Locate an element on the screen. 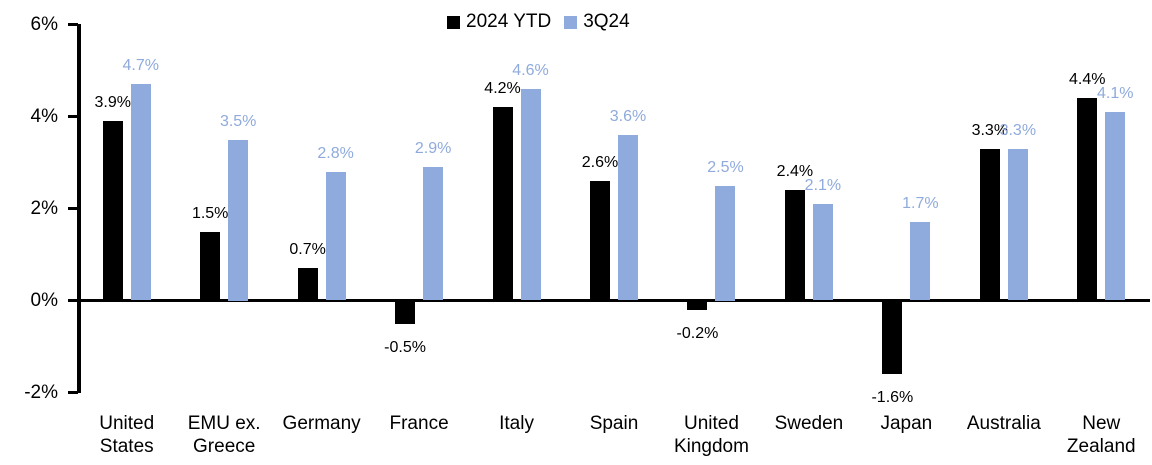 This screenshot has height=465, width=1152. data-label-ytd-3: -0.5% is located at coordinates (405, 347).